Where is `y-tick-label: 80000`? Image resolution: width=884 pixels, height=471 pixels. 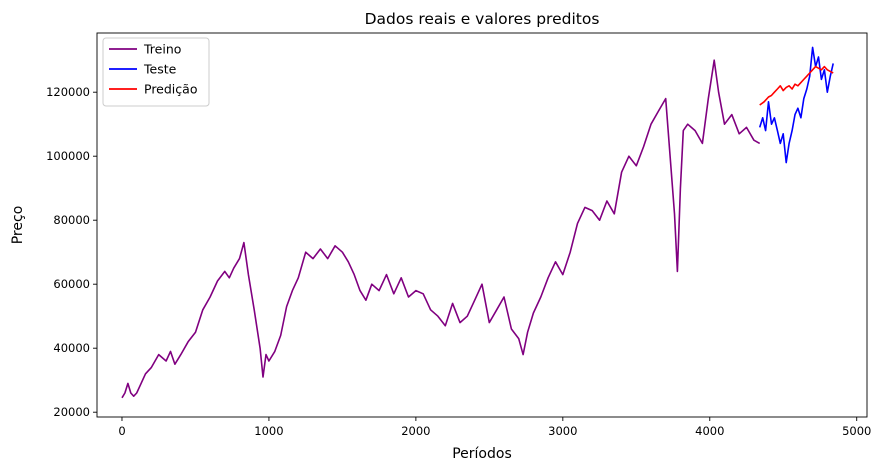 y-tick-label: 80000 is located at coordinates (71, 220).